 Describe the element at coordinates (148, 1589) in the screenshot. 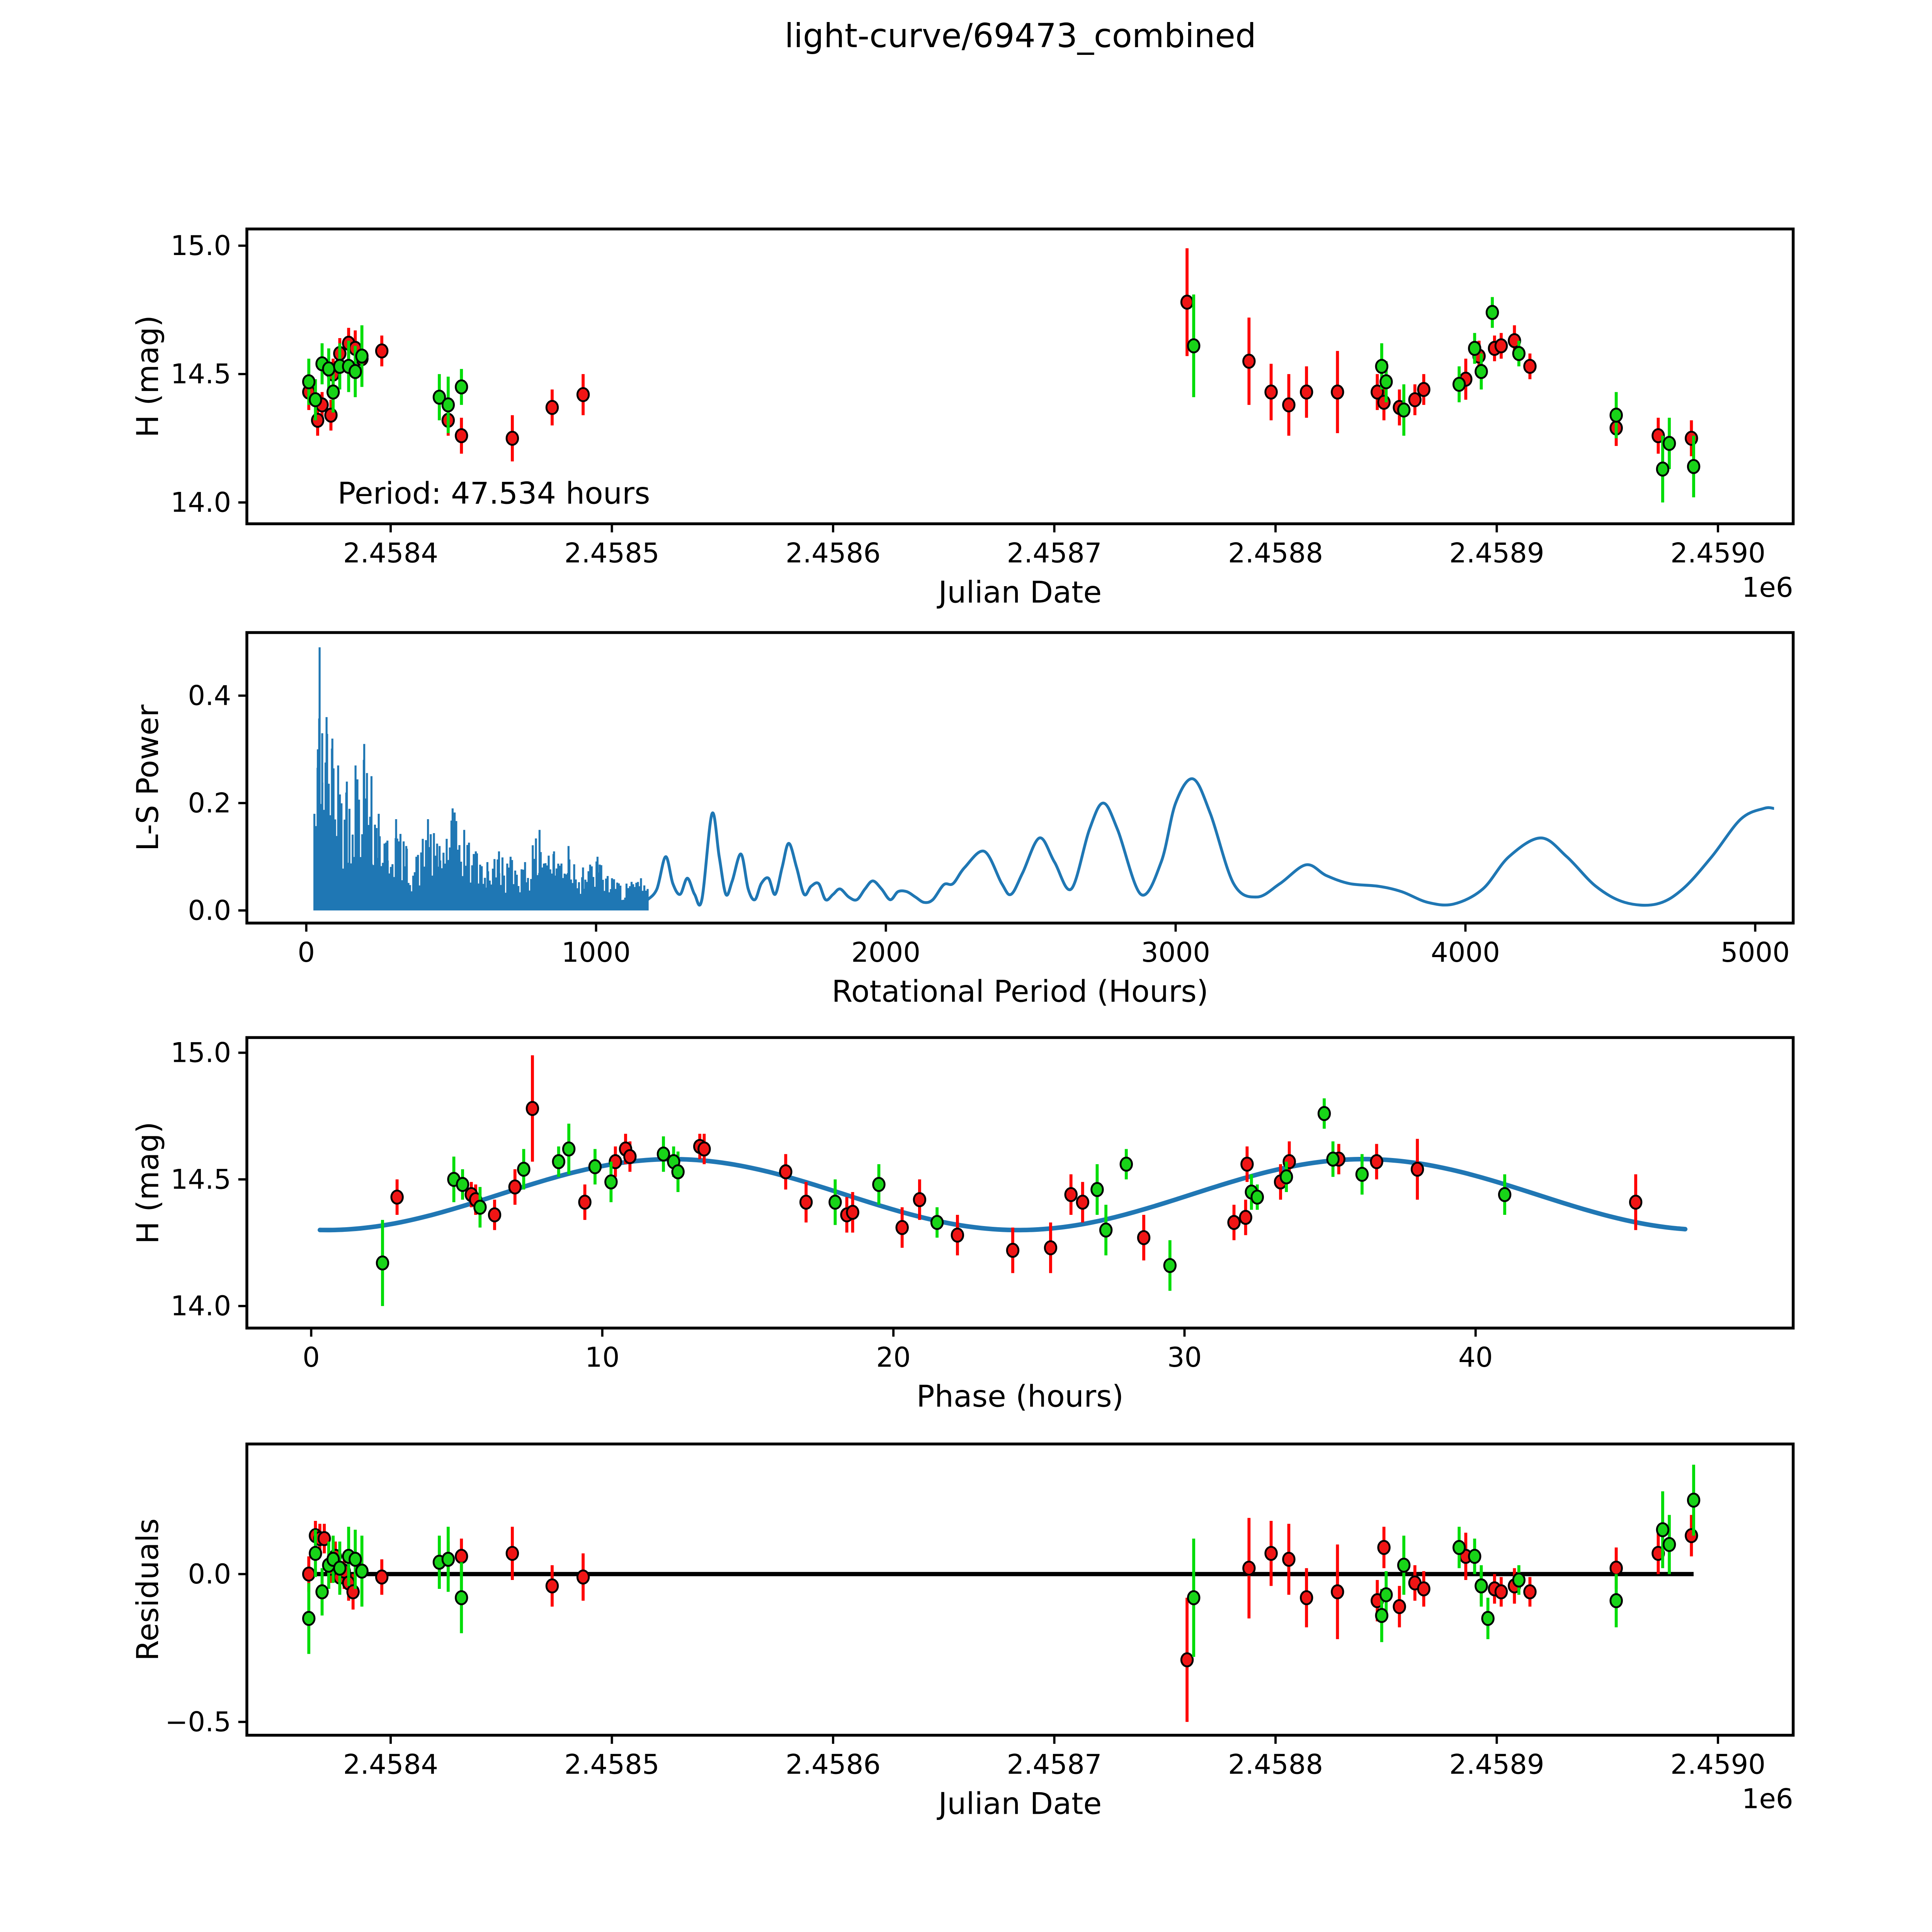

I see `y-axis-label: Residuals` at that location.